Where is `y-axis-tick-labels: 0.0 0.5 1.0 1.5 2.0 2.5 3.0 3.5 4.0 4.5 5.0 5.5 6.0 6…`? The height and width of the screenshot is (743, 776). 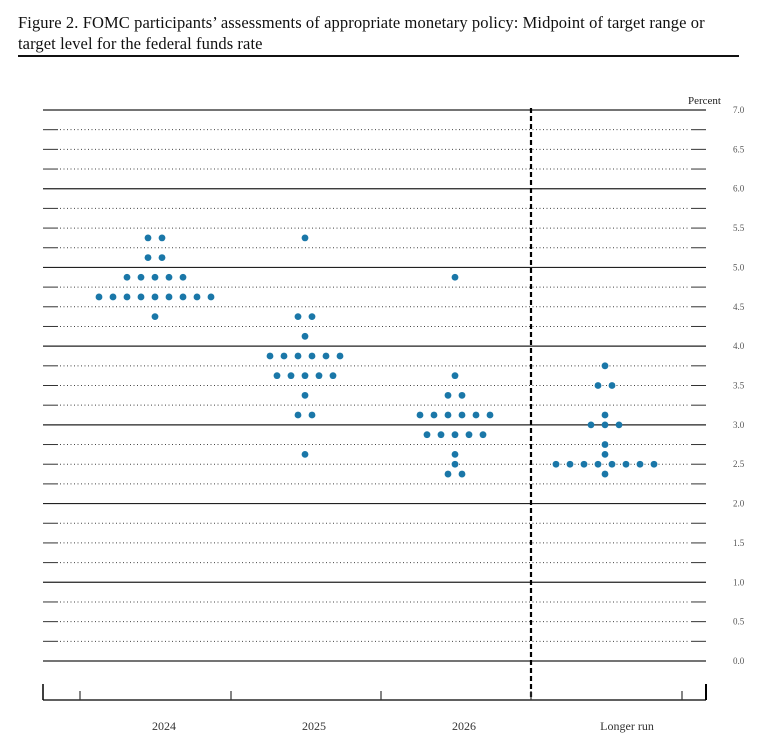
y-axis-tick-labels: 0.0 0.5 1.0 1.5 2.0 2.5 3.0 3.5 4.0 4.5 5.0 5.5 6.0 6… is located at coordinates (739, 385).